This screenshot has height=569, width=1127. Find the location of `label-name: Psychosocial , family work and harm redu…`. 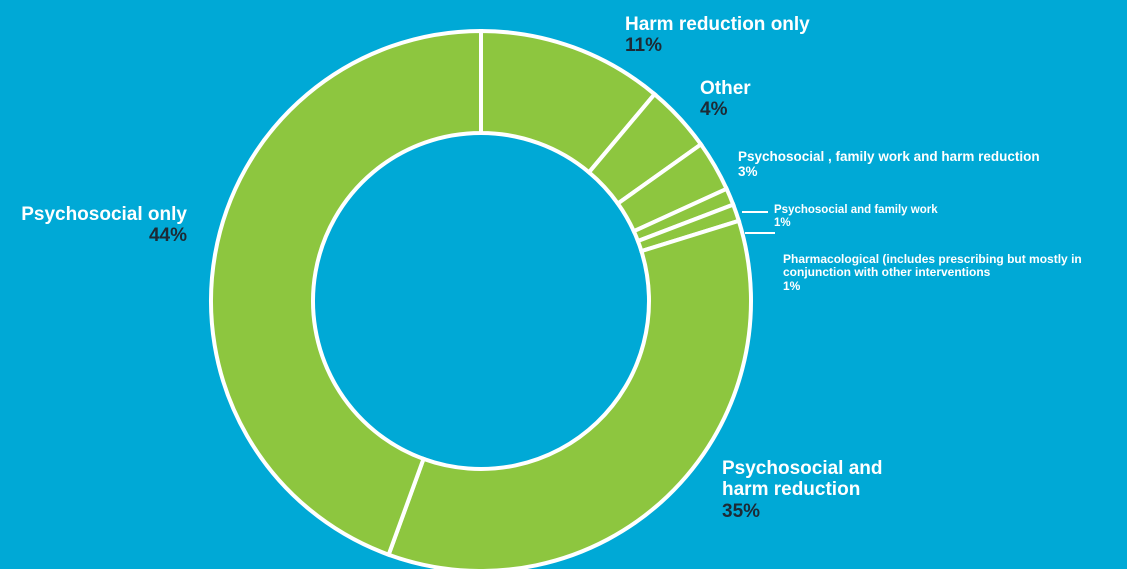

label-name: Psychosocial , family work and harm redu… is located at coordinates (889, 156).